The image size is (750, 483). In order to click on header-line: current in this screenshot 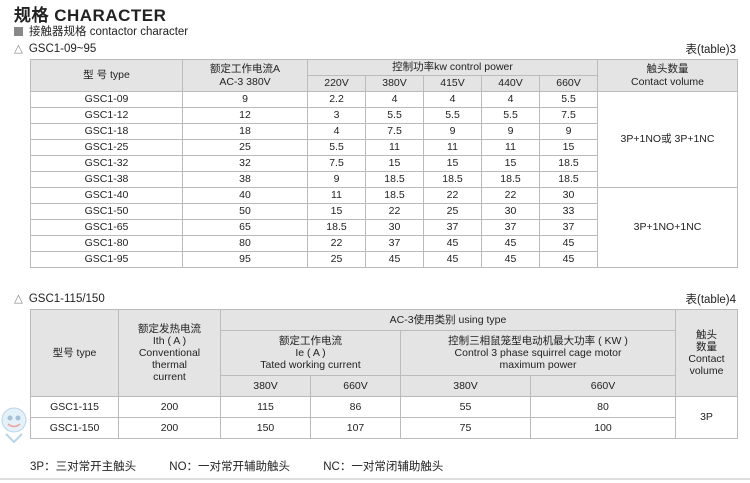, I will do `click(169, 377)`.